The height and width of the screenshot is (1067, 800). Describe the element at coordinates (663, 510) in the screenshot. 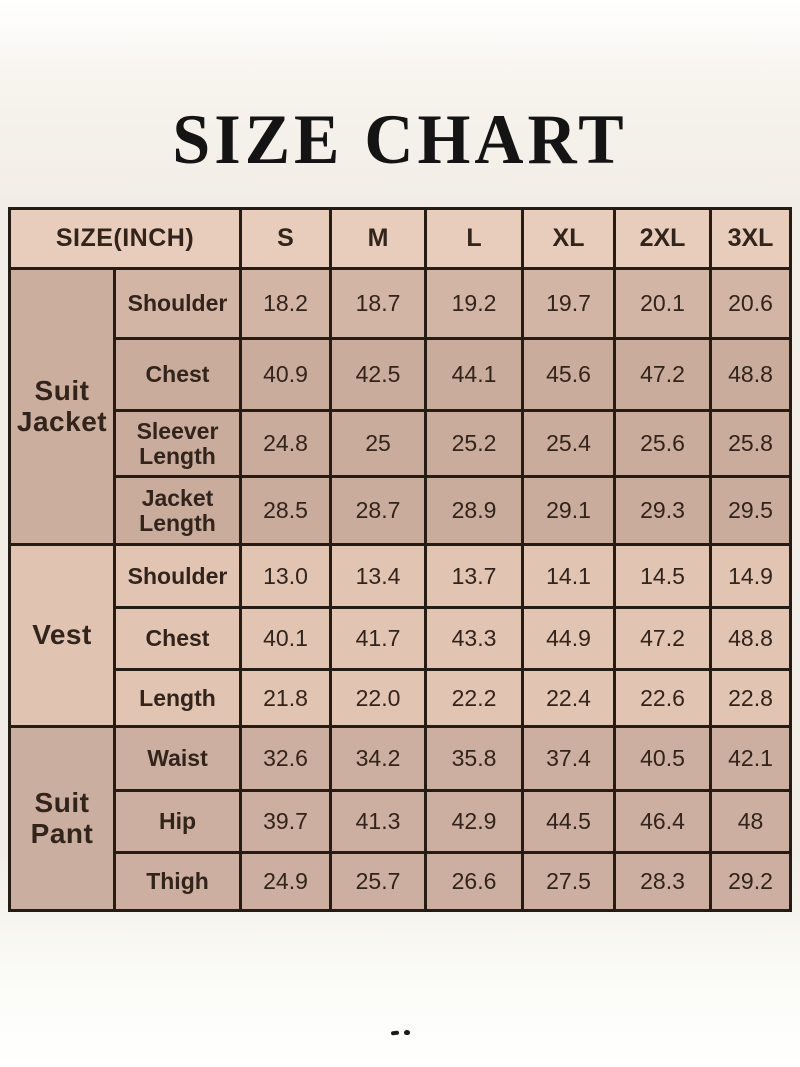

I see `cell-value: 29.3` at that location.